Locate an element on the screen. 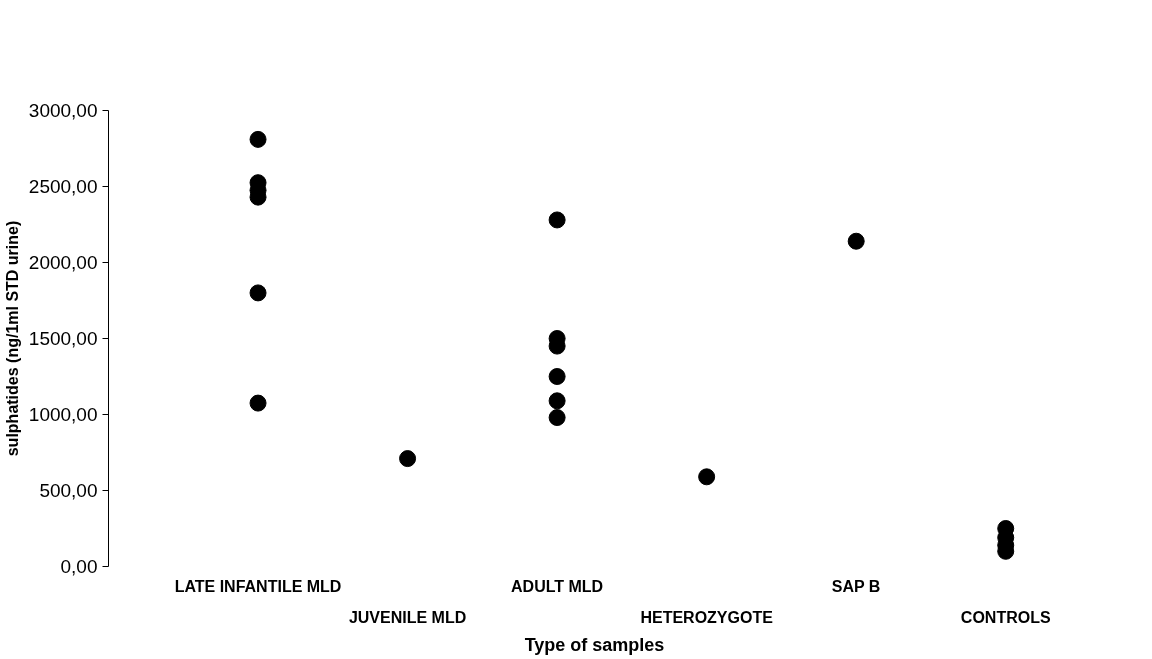 This screenshot has width=1152, height=659. y-tick-label: 500,00 is located at coordinates (68, 490).